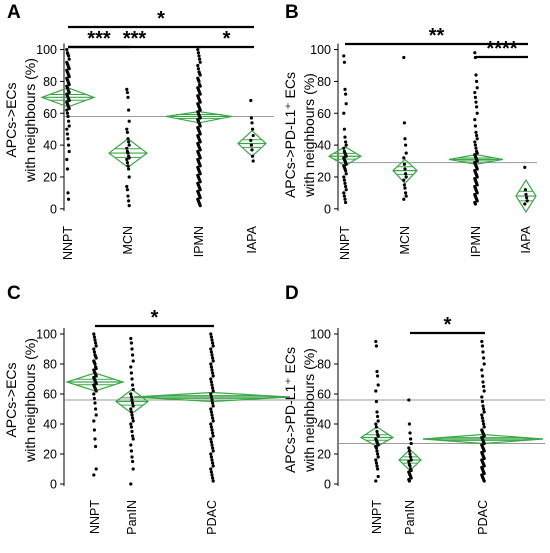 The width and height of the screenshot is (550, 553). Describe the element at coordinates (501, 49) in the screenshot. I see `significance-label: ****` at that location.